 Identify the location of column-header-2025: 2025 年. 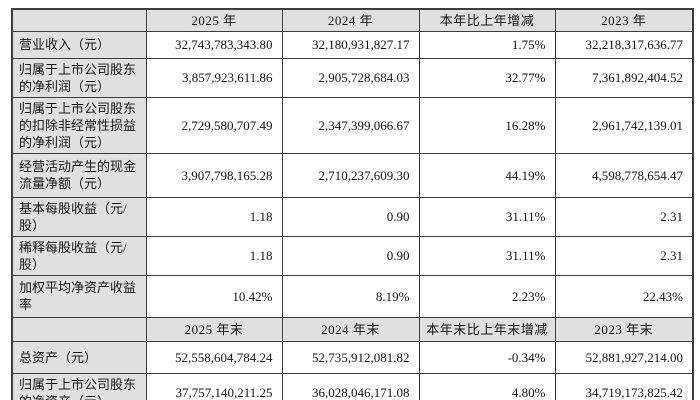
(214, 20).